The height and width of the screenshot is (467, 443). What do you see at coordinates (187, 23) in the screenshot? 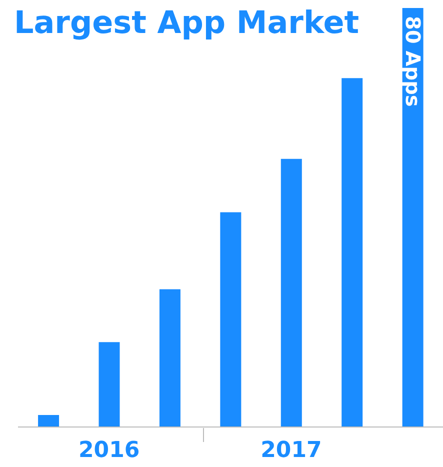
I see `chart-title: Largest App Market` at bounding box center [187, 23].